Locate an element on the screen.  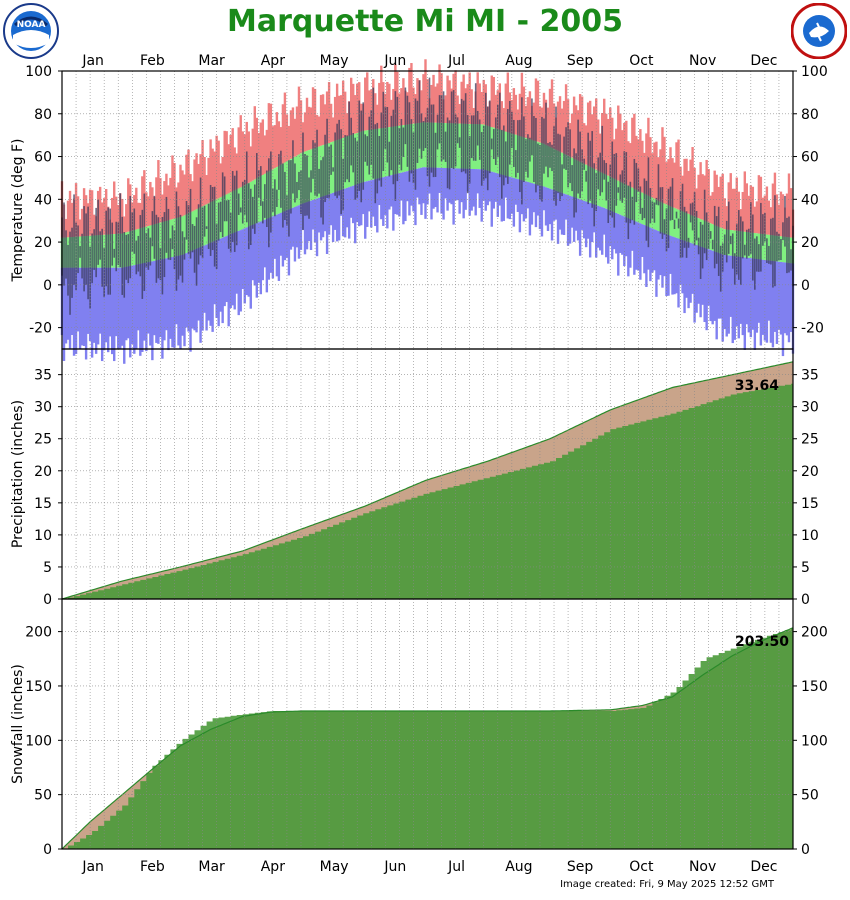
y-tick-label-left: 60 is located at coordinates (43, 158).